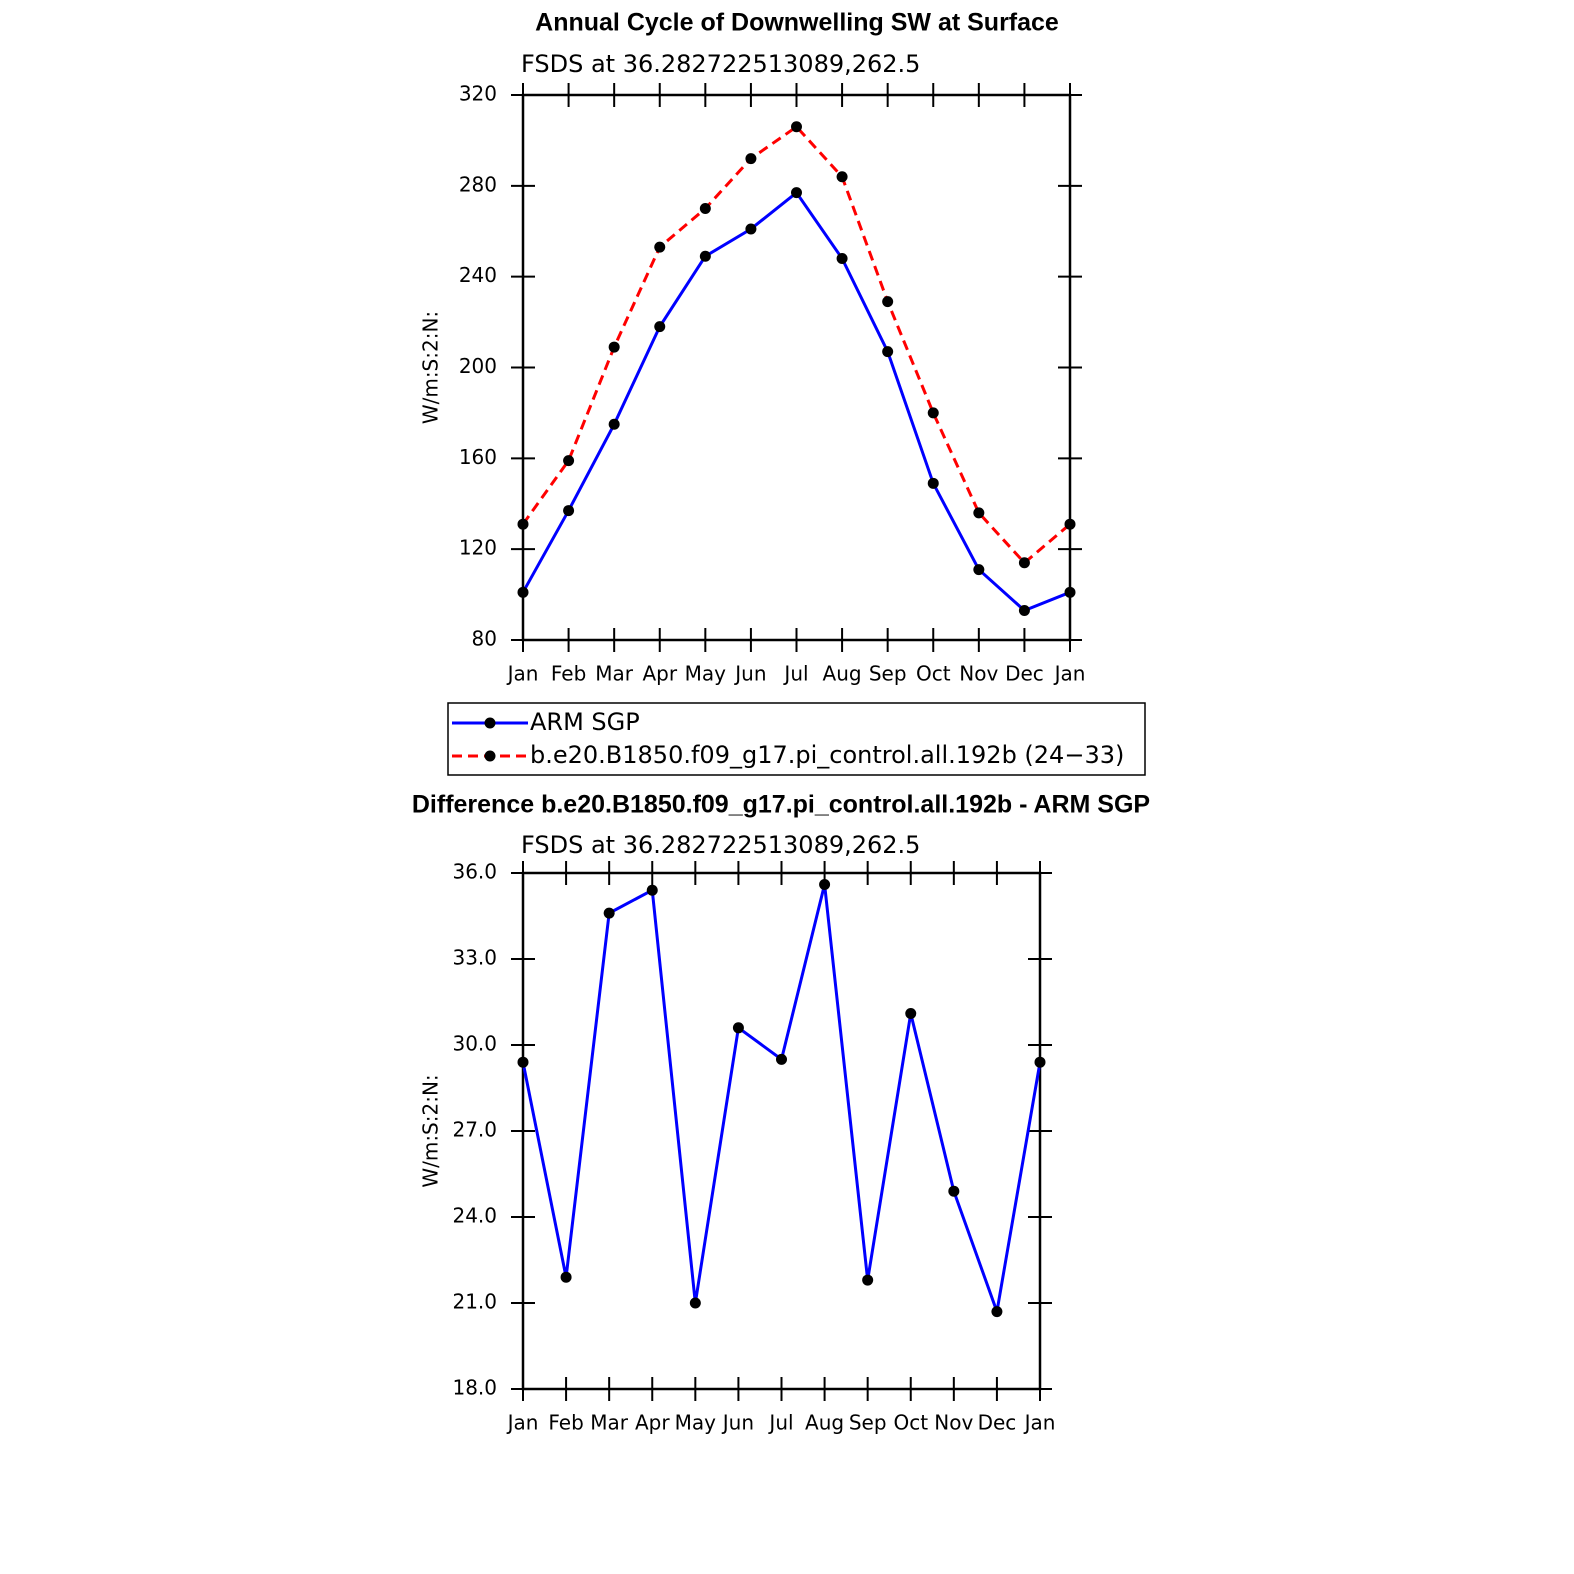 This screenshot has width=1574, height=1574. What do you see at coordinates (585, 722) in the screenshot?
I see `legend-label: ARM SGP` at bounding box center [585, 722].